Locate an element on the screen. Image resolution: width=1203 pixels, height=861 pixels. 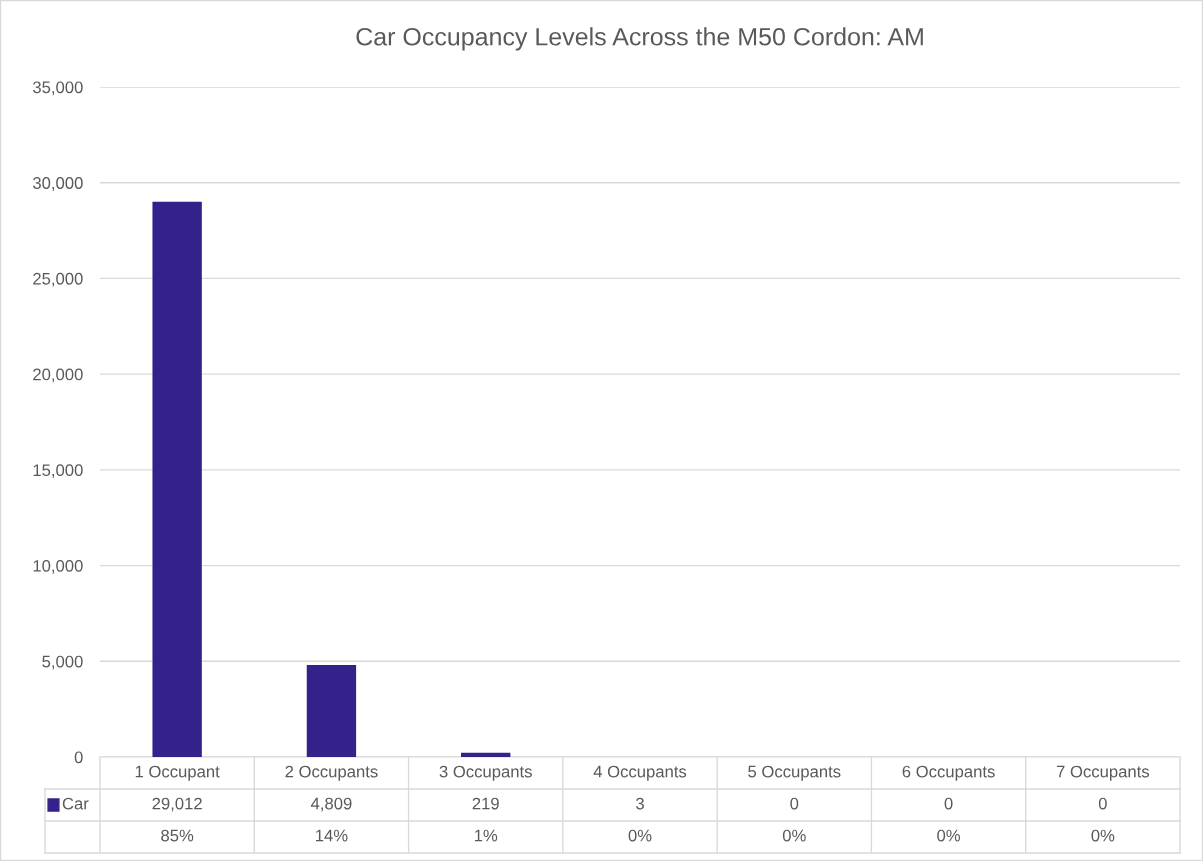
x-tick-label: 1 Occupant is located at coordinates (177, 773).